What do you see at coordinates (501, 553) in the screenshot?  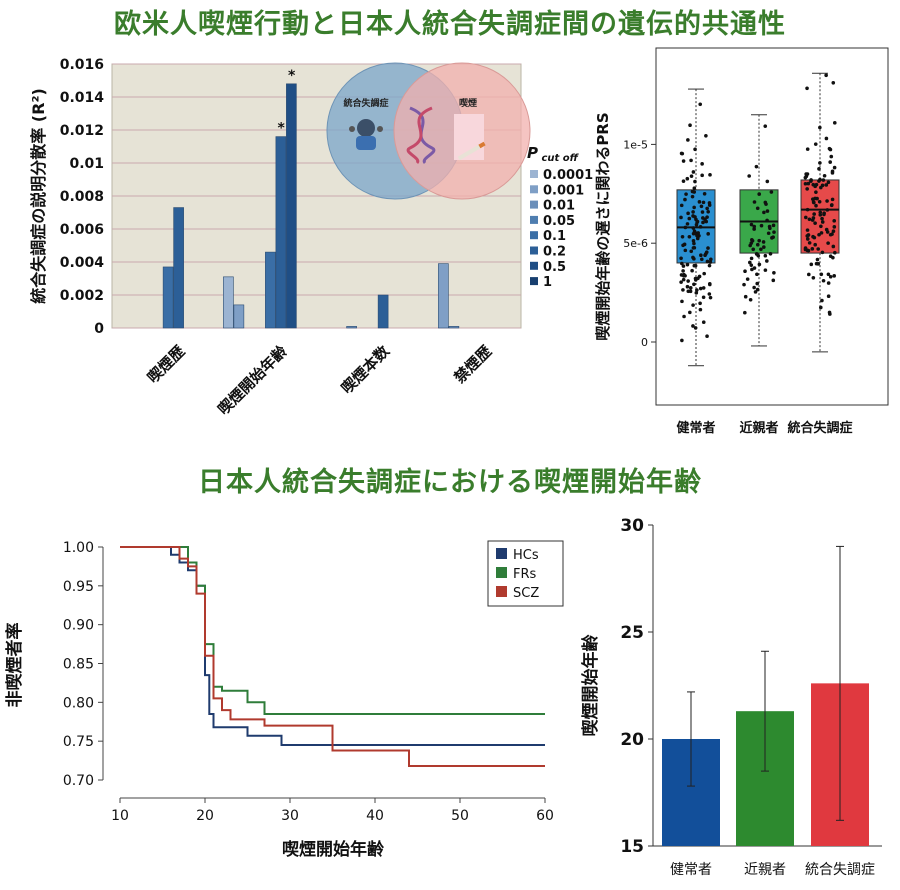 I see `line3-legend-swatch` at bounding box center [501, 553].